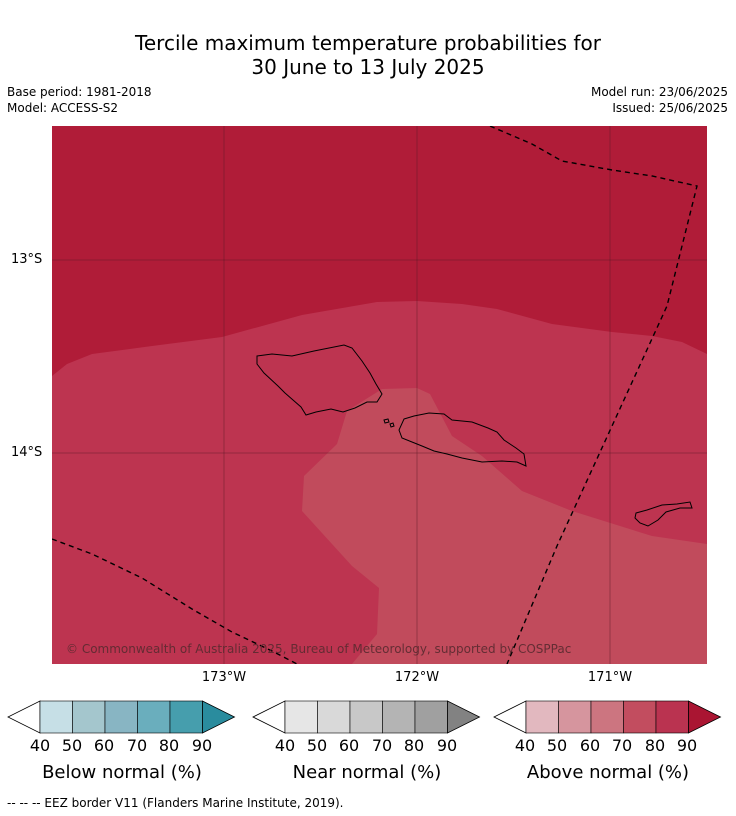 This screenshot has width=736, height=816. What do you see at coordinates (417, 677) in the screenshot?
I see `lon-label-172w: 172°W` at bounding box center [417, 677].